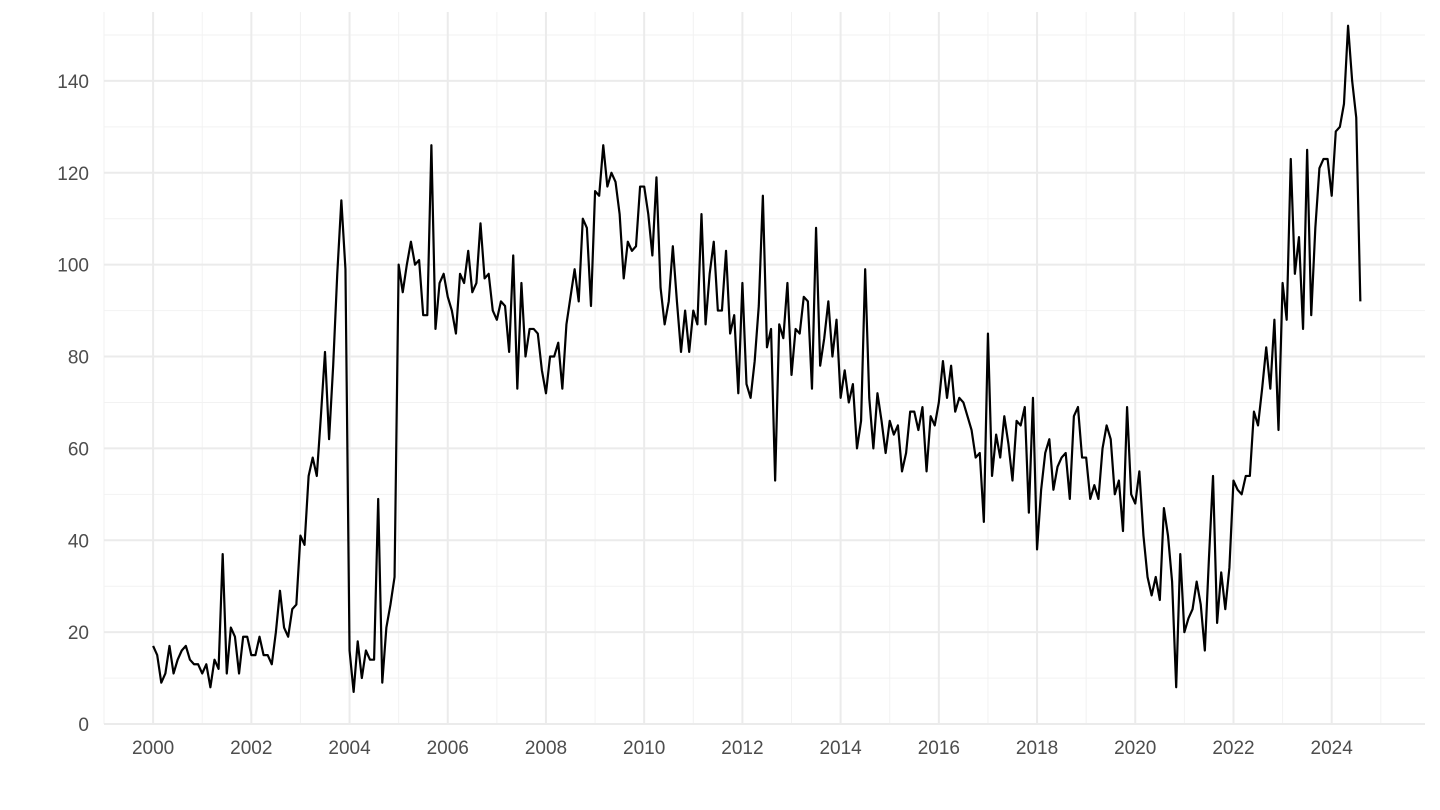 The height and width of the screenshot is (810, 1440). Describe the element at coordinates (1233, 748) in the screenshot. I see `x-tick-label: 2022` at that location.